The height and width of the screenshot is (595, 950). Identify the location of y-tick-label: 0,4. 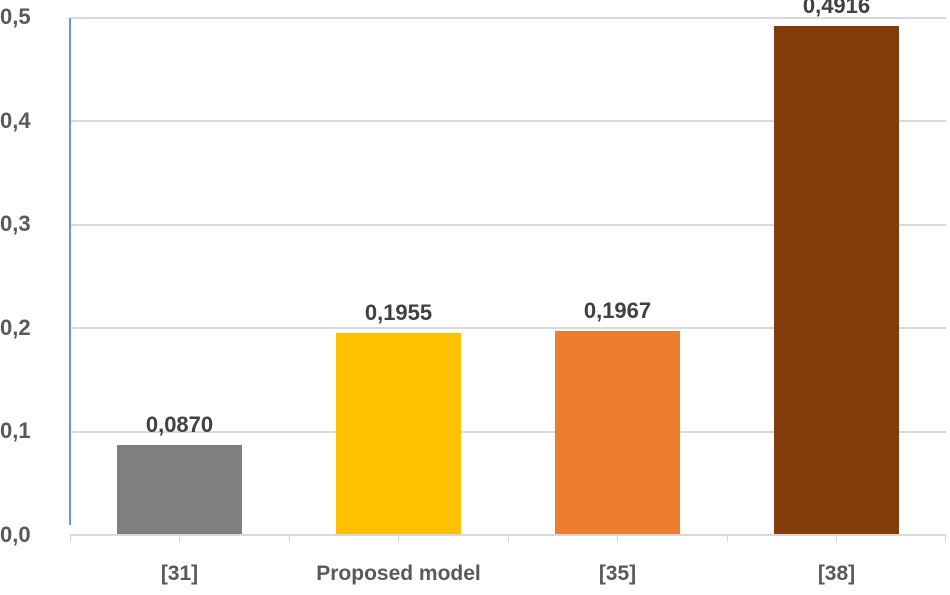
(15, 120).